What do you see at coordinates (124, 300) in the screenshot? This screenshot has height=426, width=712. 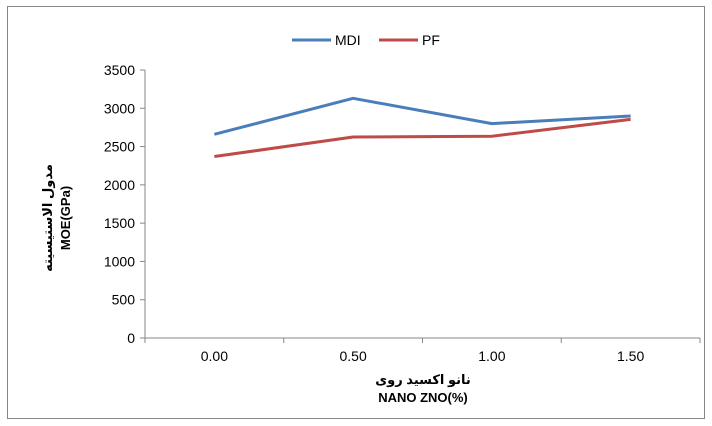 I see `y-tick-label: 500` at bounding box center [124, 300].